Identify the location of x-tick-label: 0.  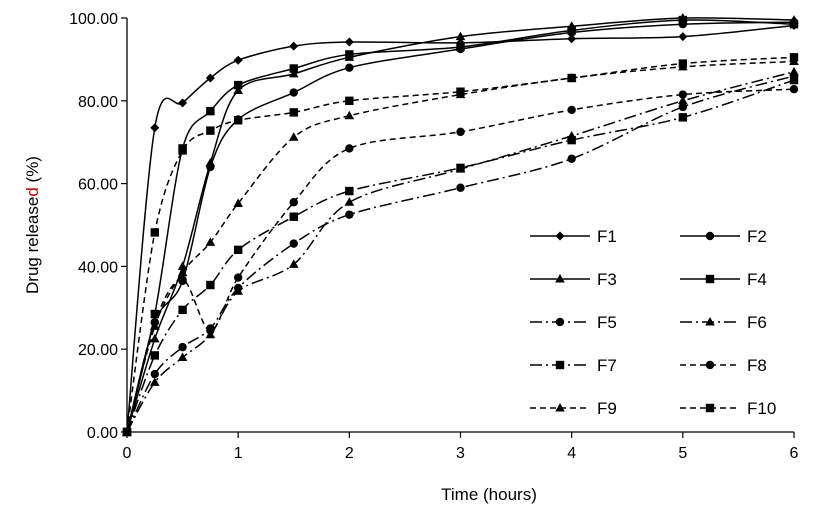
(127, 453).